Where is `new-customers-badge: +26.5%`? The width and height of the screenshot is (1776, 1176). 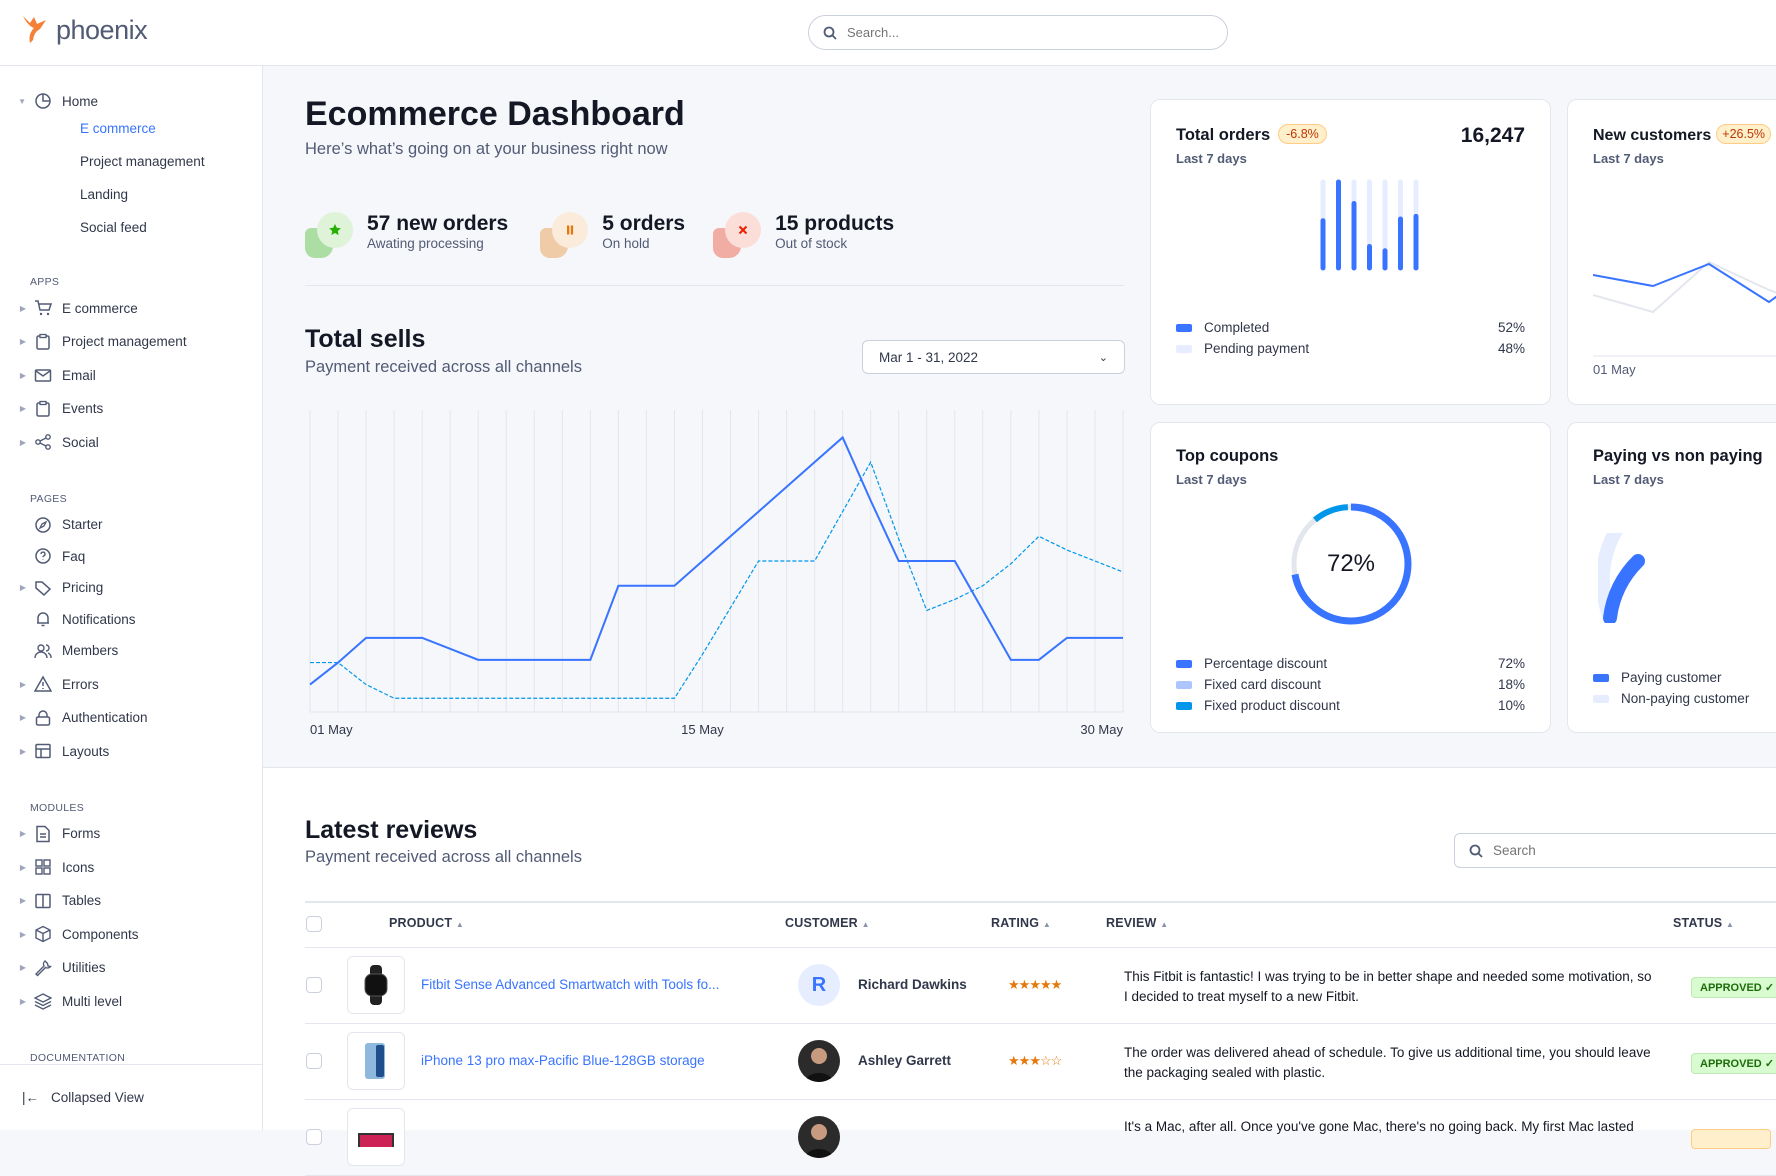 new-customers-badge: +26.5% is located at coordinates (1744, 134).